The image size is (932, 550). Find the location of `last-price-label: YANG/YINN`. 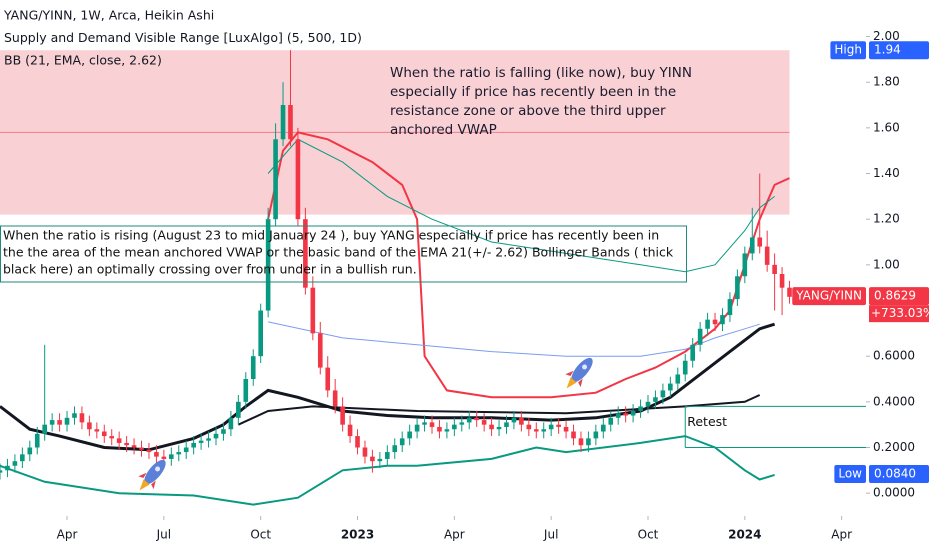

last-price-label: YANG/YINN is located at coordinates (828, 296).